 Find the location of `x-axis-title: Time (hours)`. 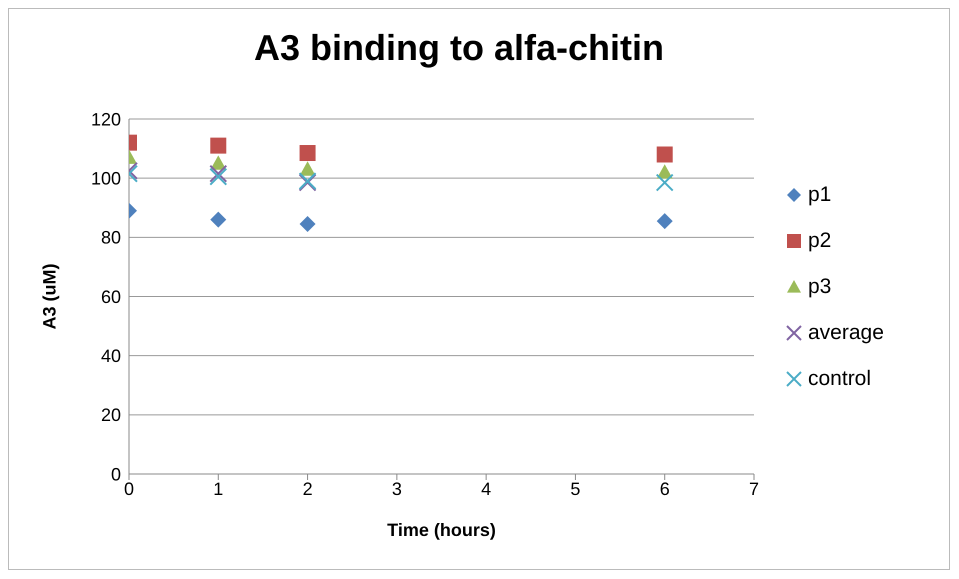

x-axis-title: Time (hours) is located at coordinates (441, 530).